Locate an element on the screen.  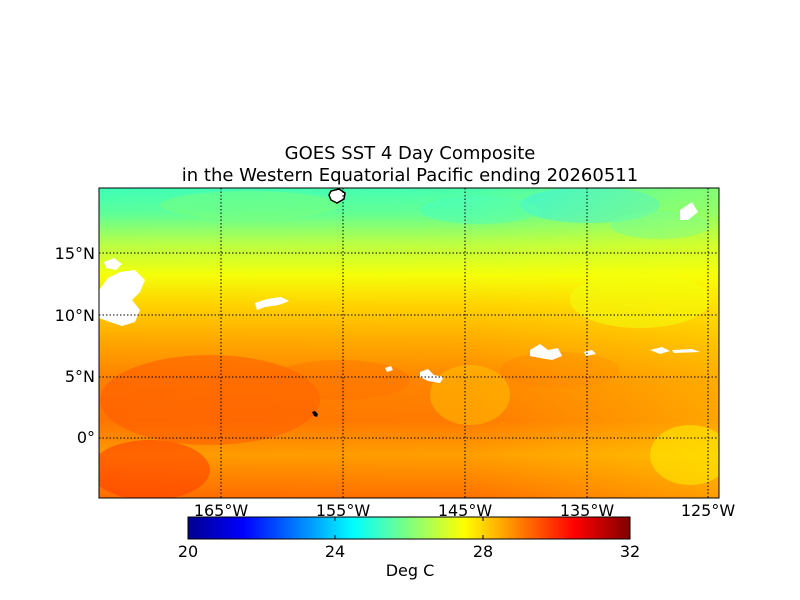
longitude-labels: 165°W 155°W 145°W 135°W 125°W is located at coordinates (465, 510).